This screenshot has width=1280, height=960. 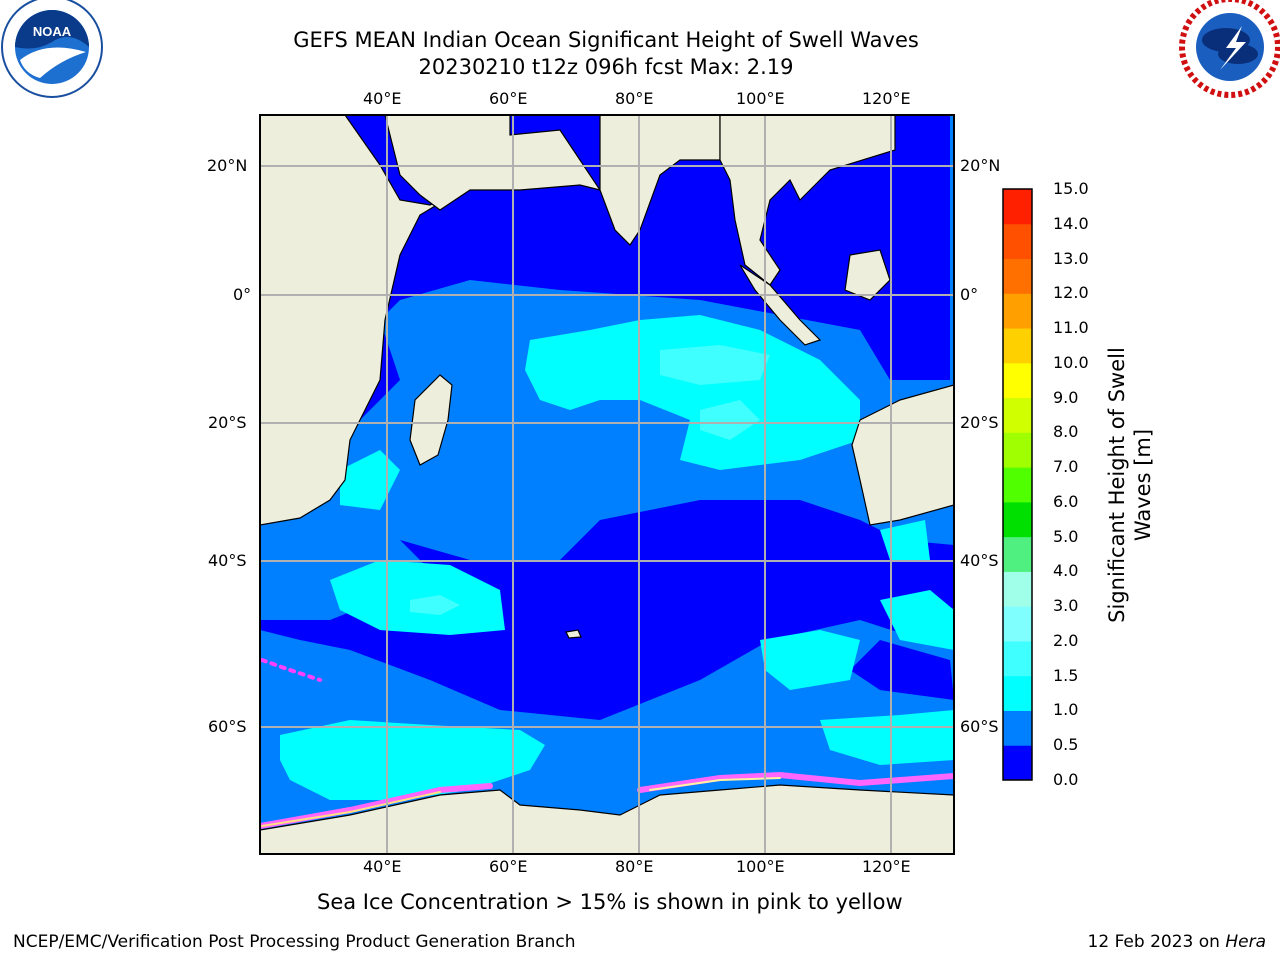 I want to click on colorbar-tick-label: 12.0, so click(x=1071, y=293).